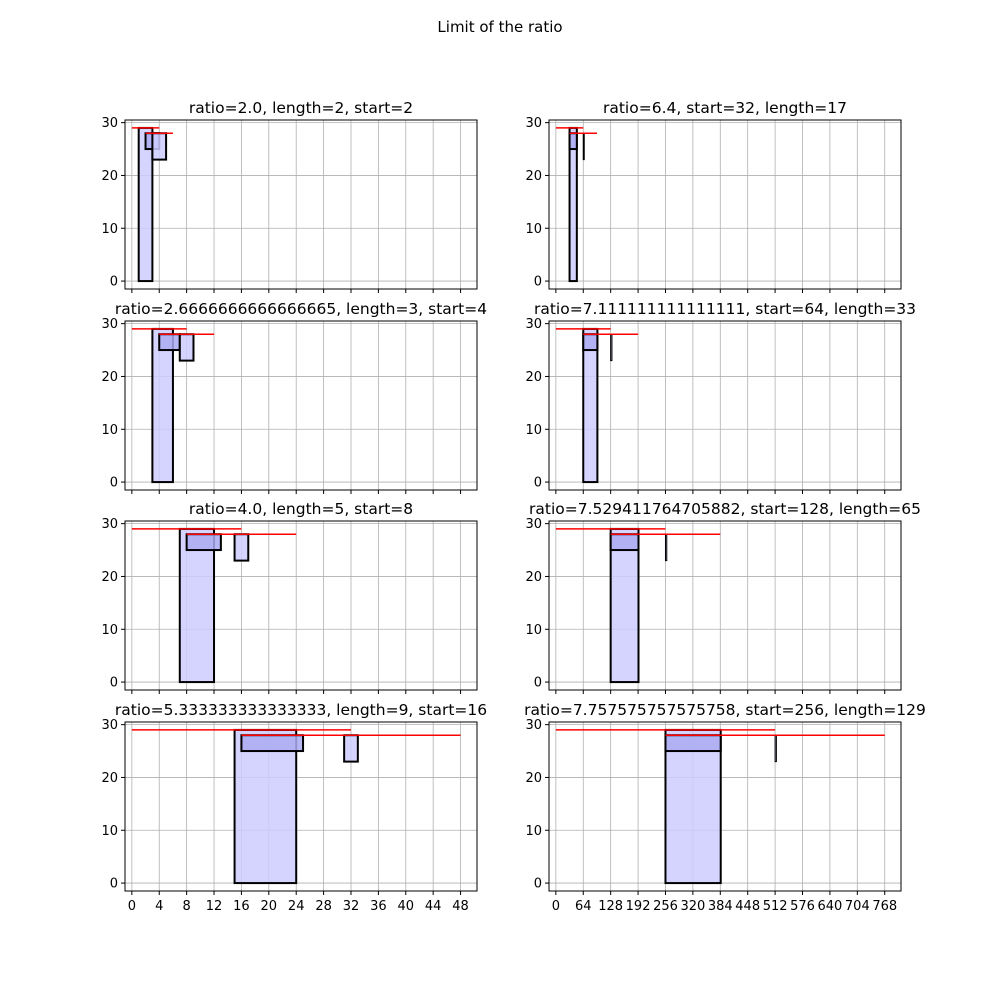 The image size is (1000, 1000). I want to click on x-tick-label: 704, so click(857, 906).